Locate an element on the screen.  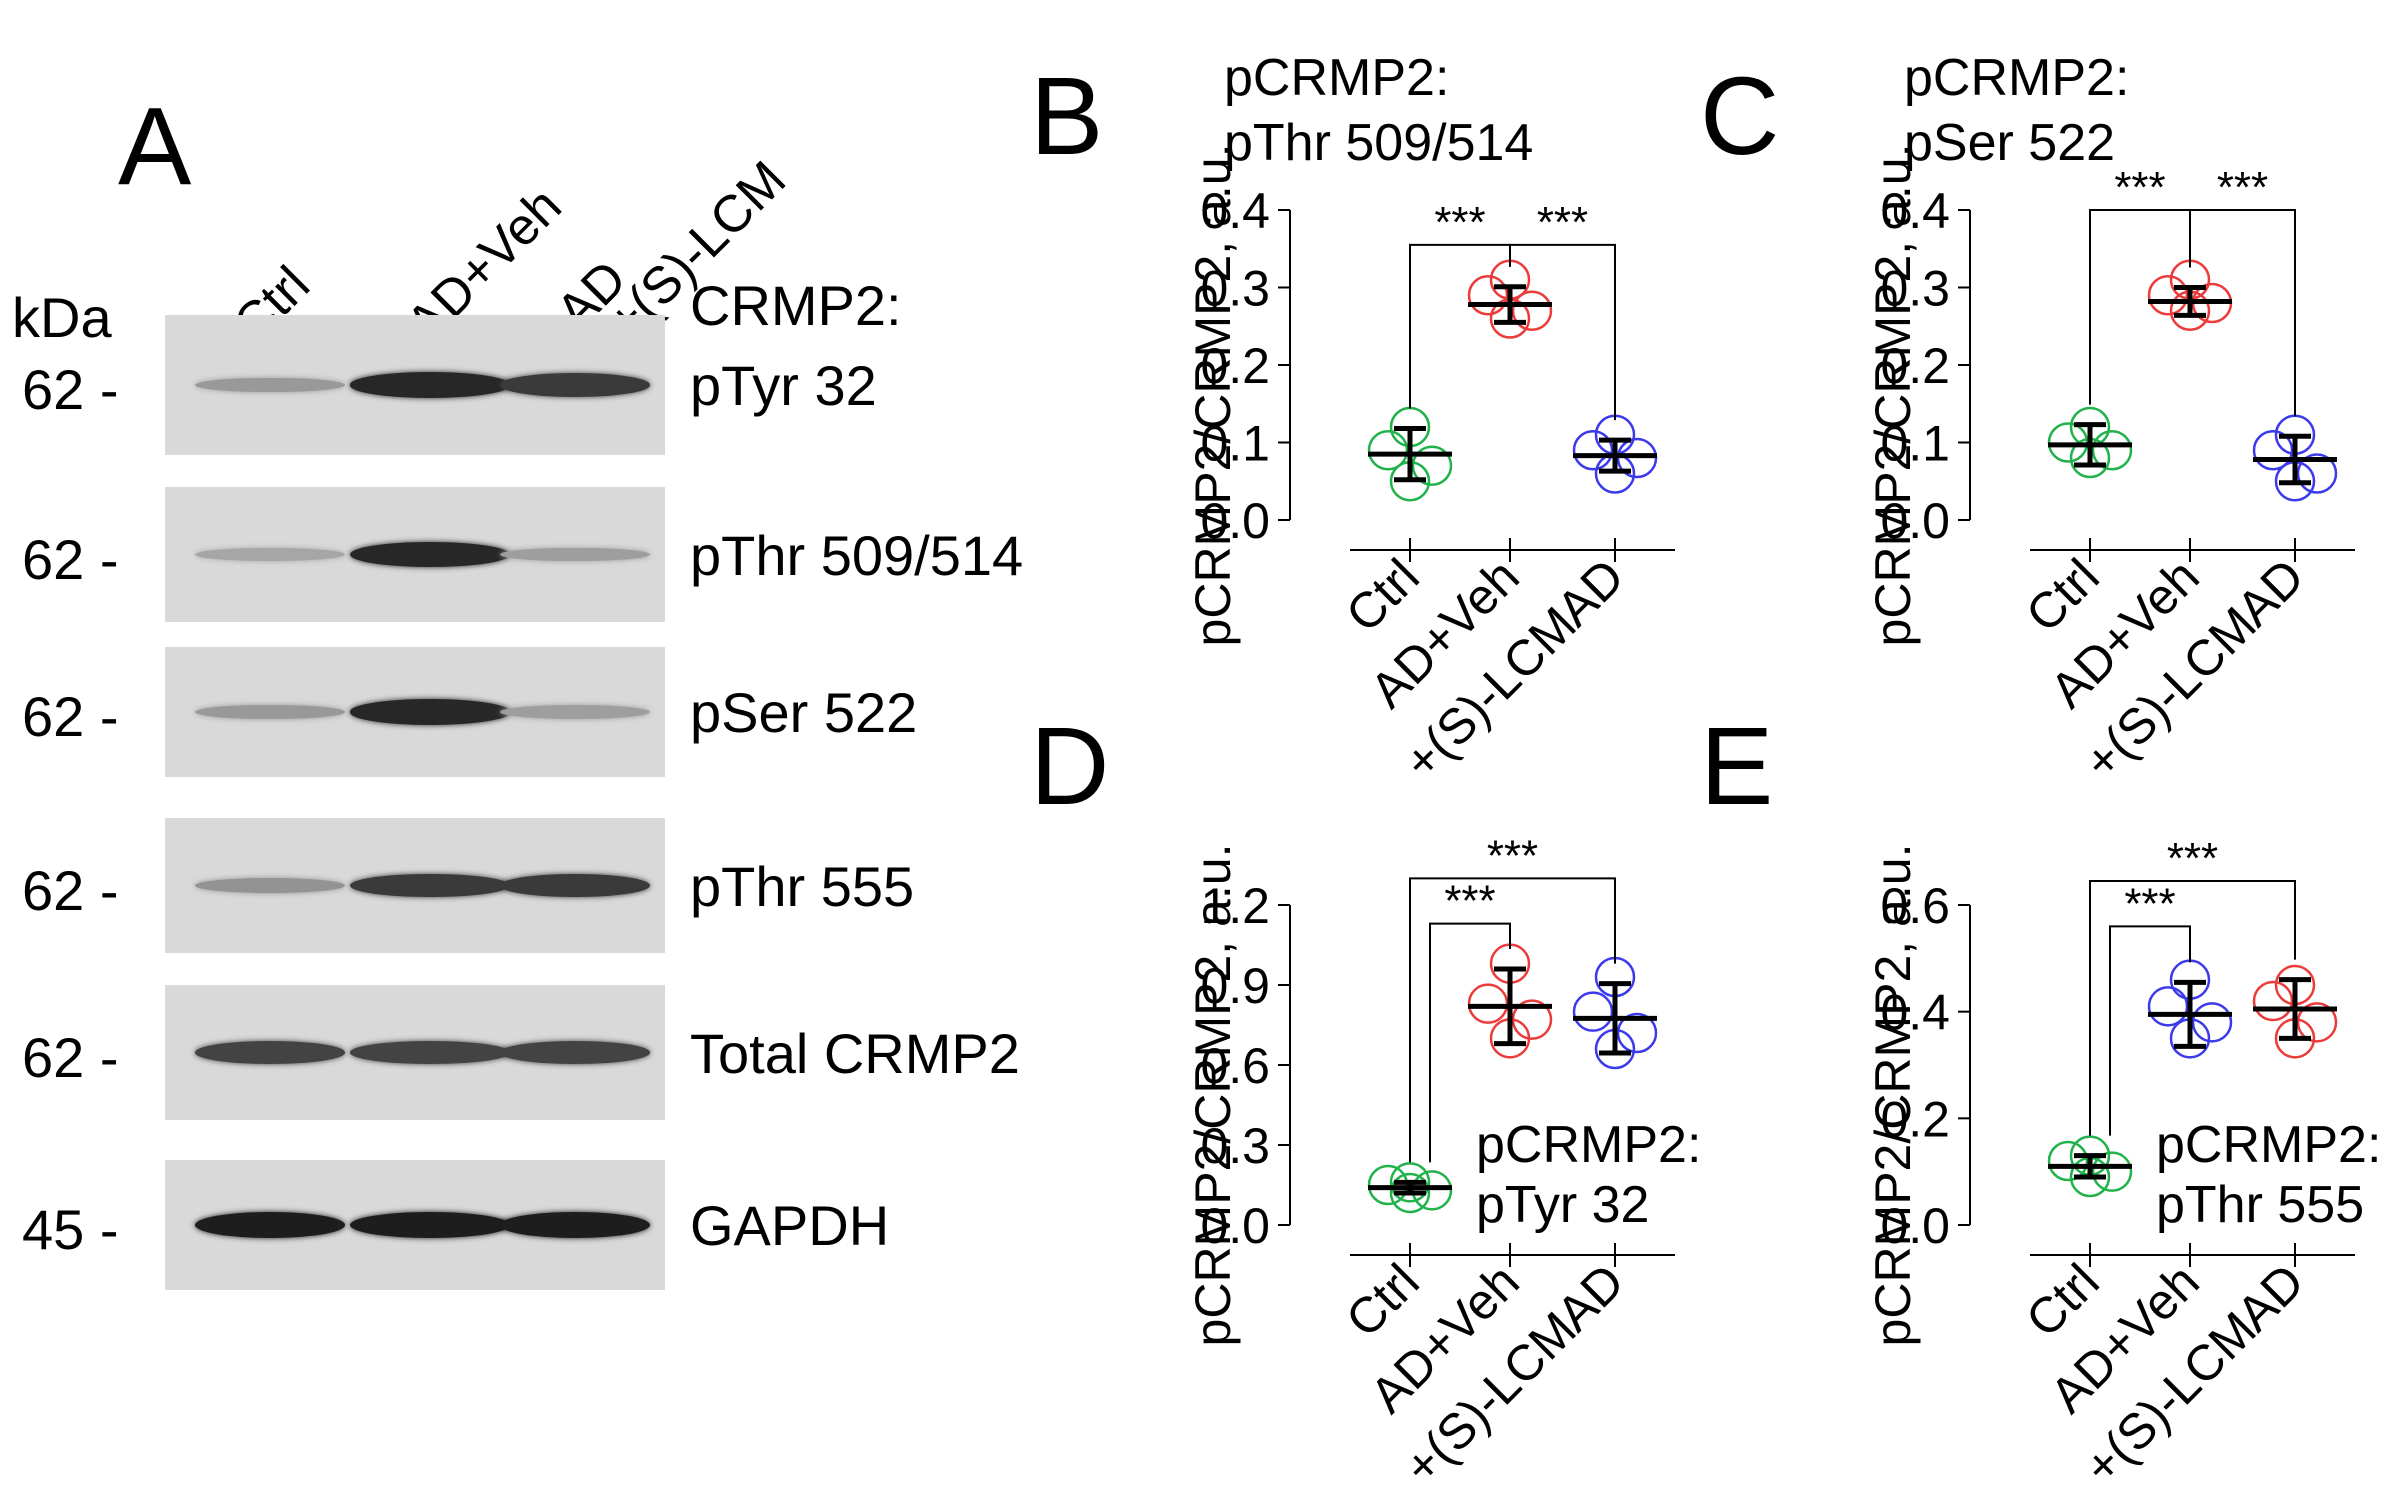
panel-label-c: C is located at coordinates (1740, 116).